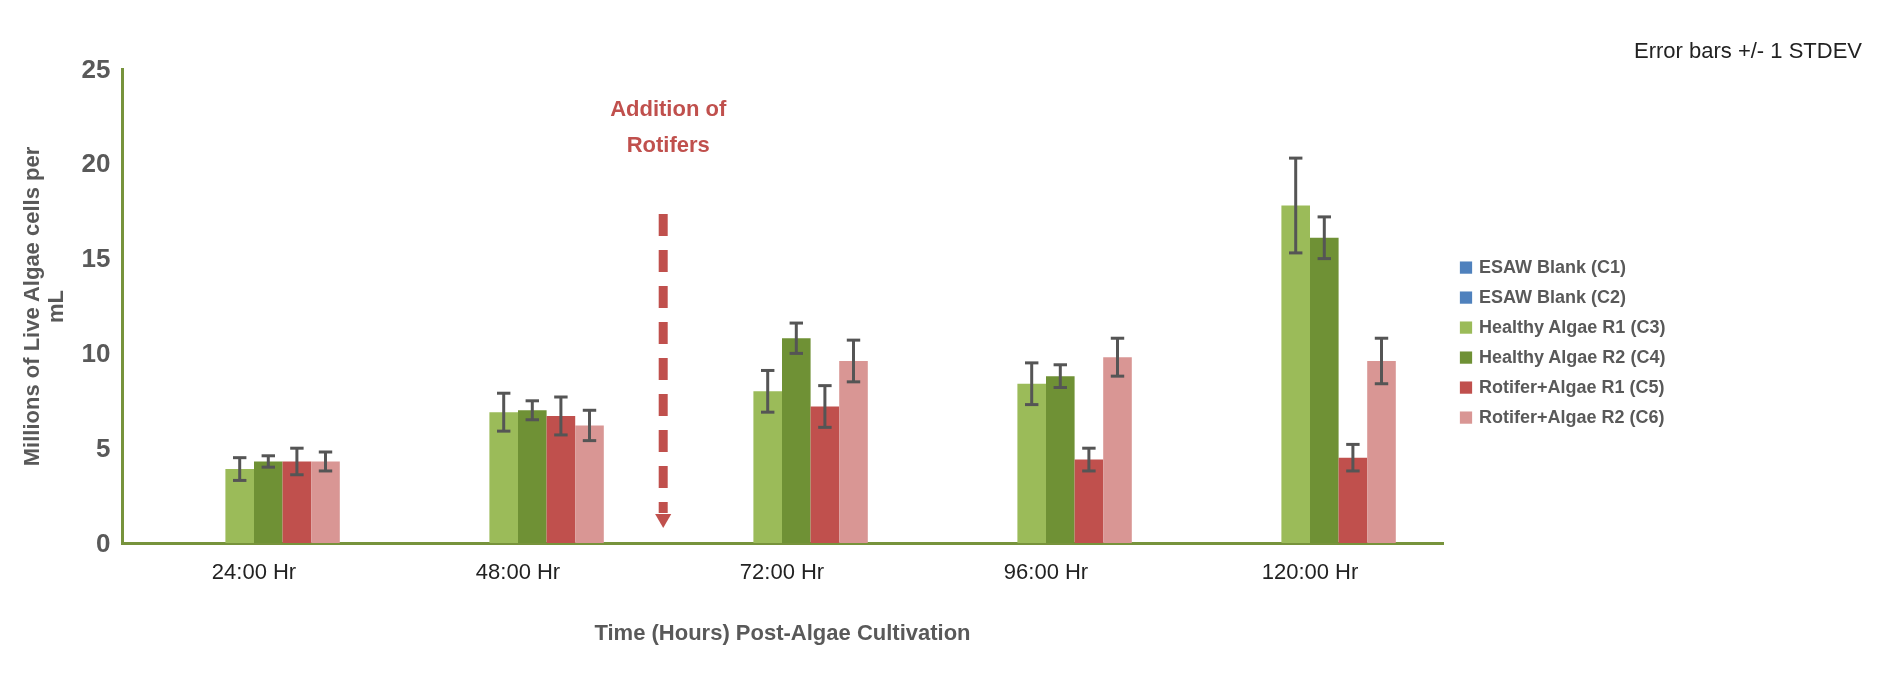  Describe the element at coordinates (254, 571) in the screenshot. I see `x-tick-label: 24:00 Hr` at that location.